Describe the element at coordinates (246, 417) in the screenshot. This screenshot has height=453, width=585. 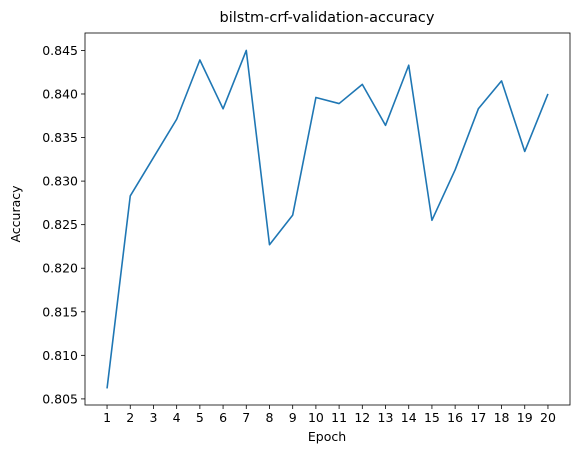
I see `x-tick-label: 7` at that location.